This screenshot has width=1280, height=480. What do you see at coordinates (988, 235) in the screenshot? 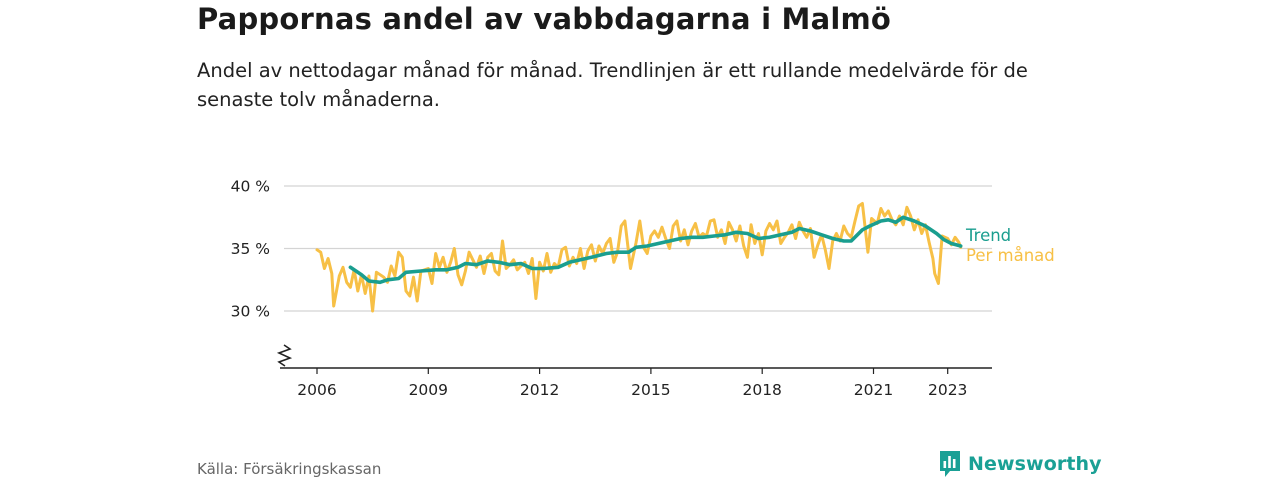
I see `legend-label-trend: Trend` at bounding box center [988, 235].